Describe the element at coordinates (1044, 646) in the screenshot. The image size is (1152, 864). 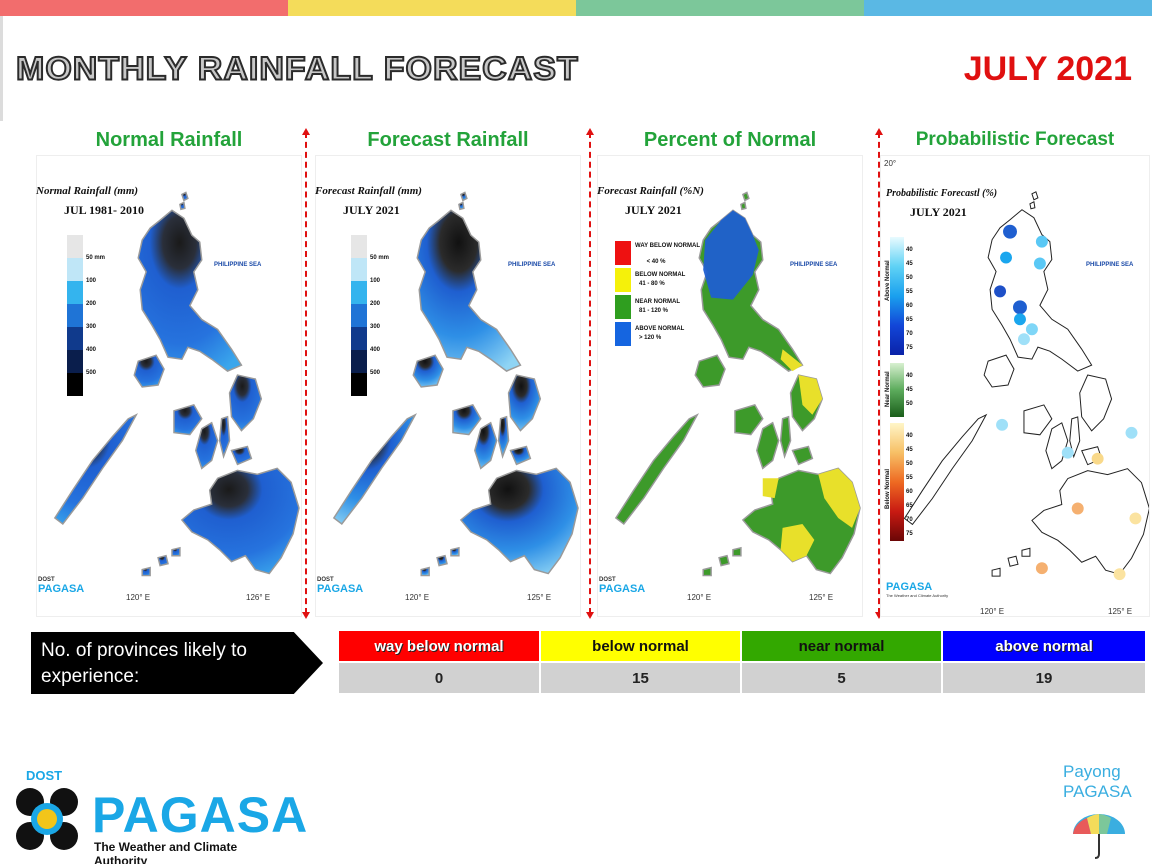
I see `category-above-normal: above normal` at that location.